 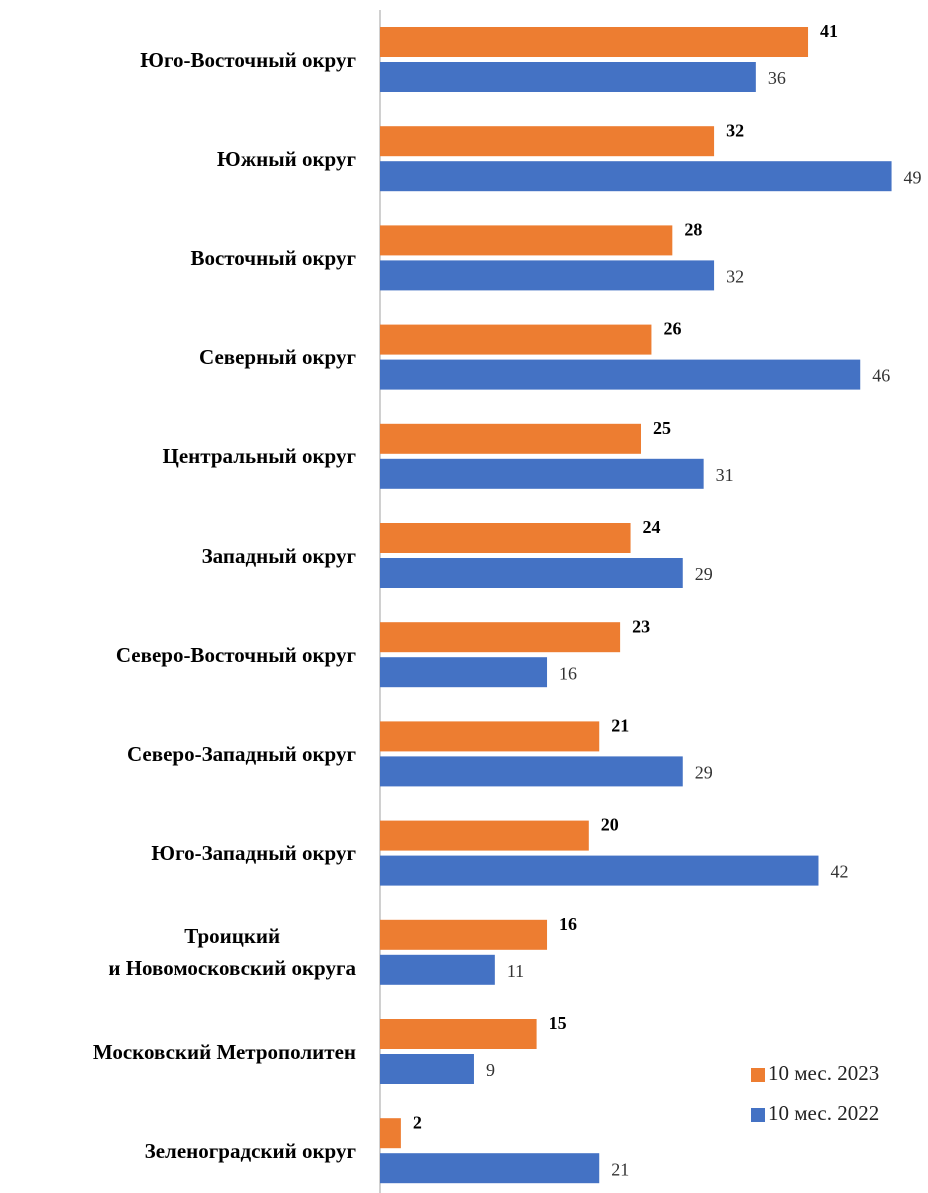 I want to click on value-label: 24, so click(x=652, y=527).